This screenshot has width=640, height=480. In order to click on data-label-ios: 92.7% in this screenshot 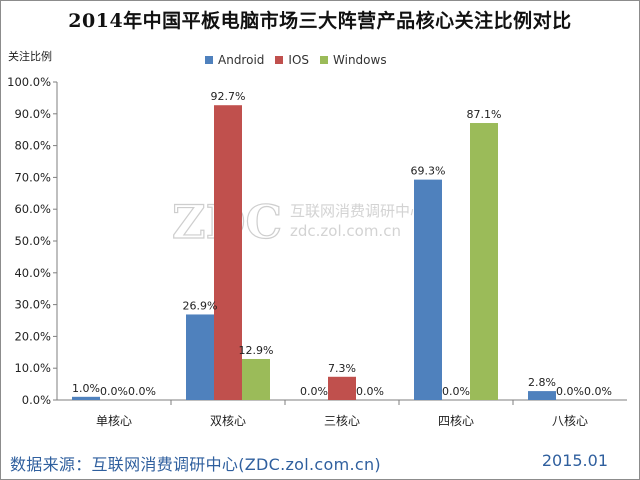, I will do `click(228, 96)`.